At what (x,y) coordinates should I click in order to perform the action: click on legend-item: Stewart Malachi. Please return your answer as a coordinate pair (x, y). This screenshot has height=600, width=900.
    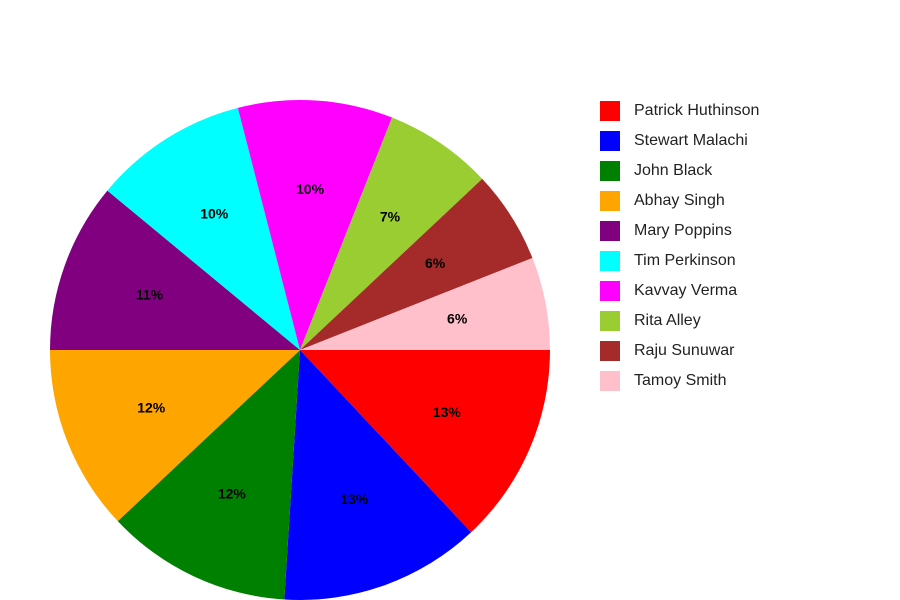
    Looking at the image, I should click on (679, 141).